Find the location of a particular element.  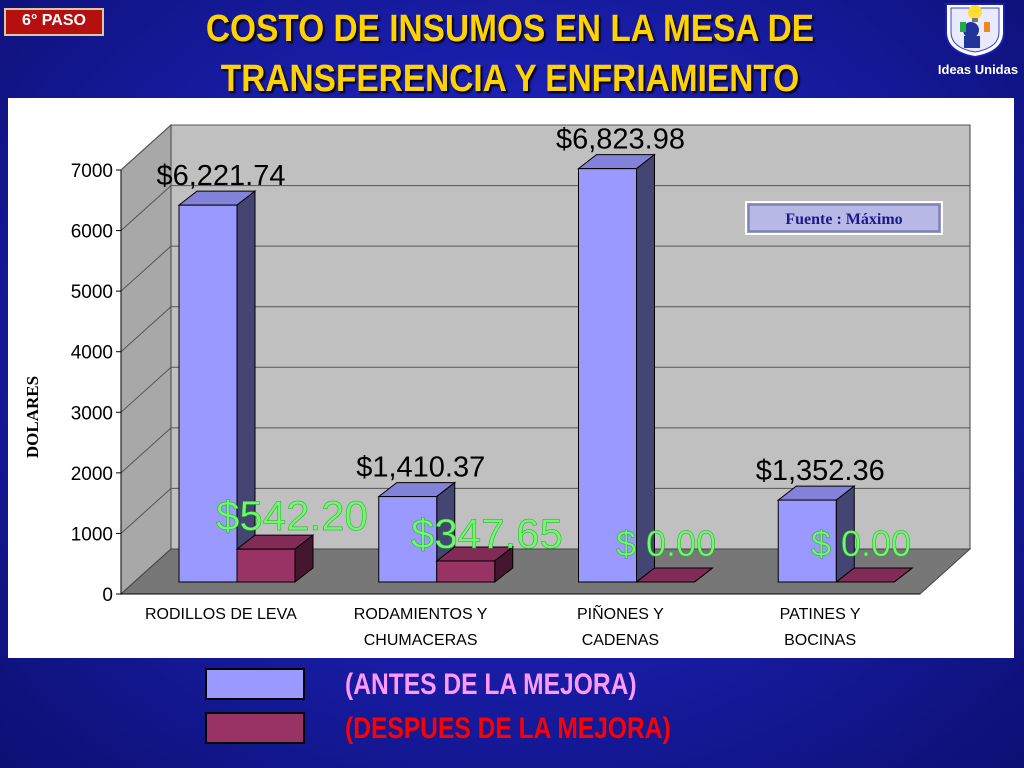

x-tick-label: RODAMIENTOS Y is located at coordinates (421, 614).